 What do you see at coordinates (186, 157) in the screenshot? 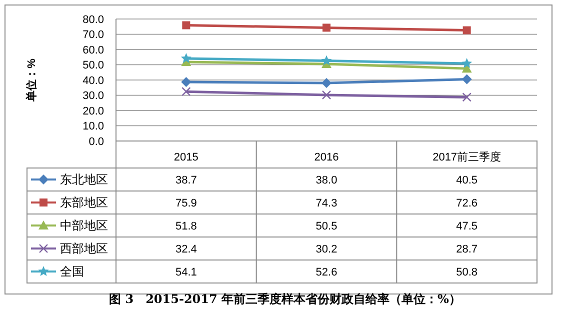
I see `x-tick-label: 2015` at bounding box center [186, 157].